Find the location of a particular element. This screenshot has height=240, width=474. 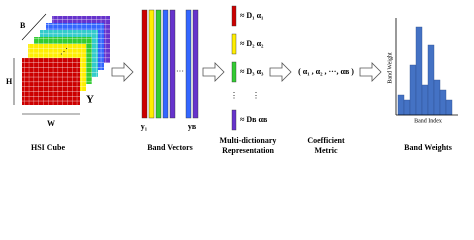

dictionary-bars is located at coordinates (234, 68).